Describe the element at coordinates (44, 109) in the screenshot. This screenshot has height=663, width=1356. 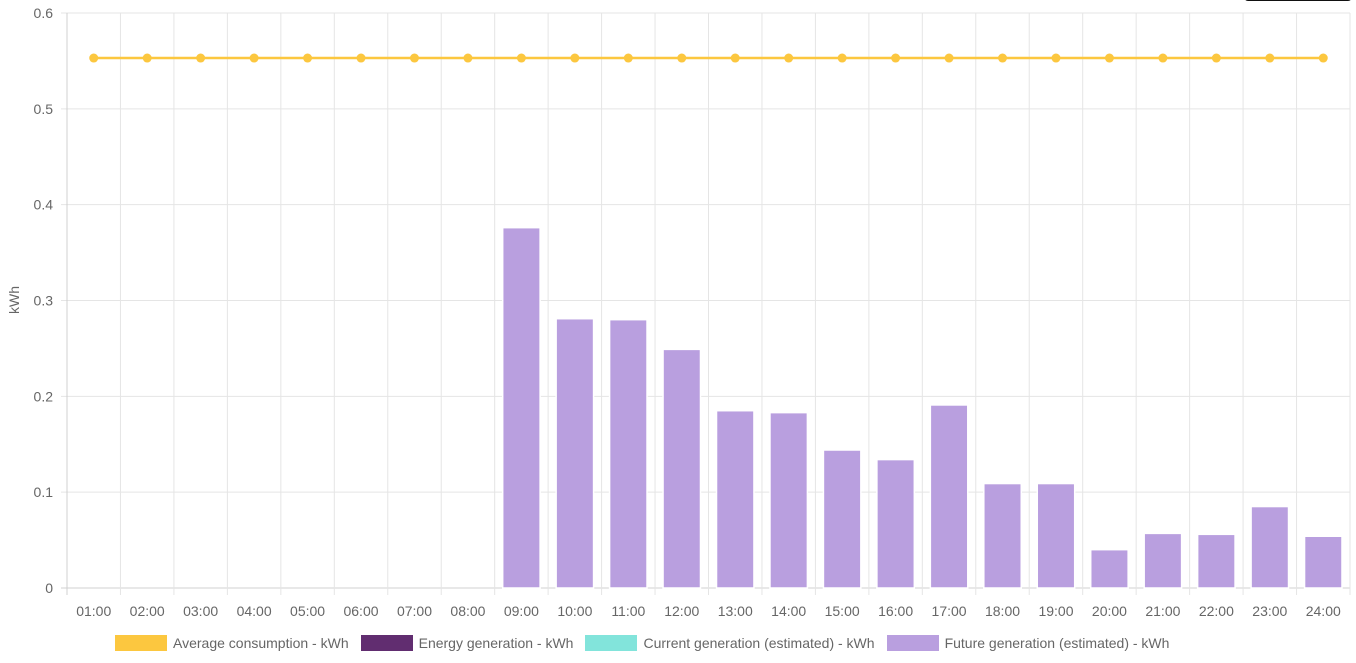
I see `y-tick-label: 0.5` at that location.